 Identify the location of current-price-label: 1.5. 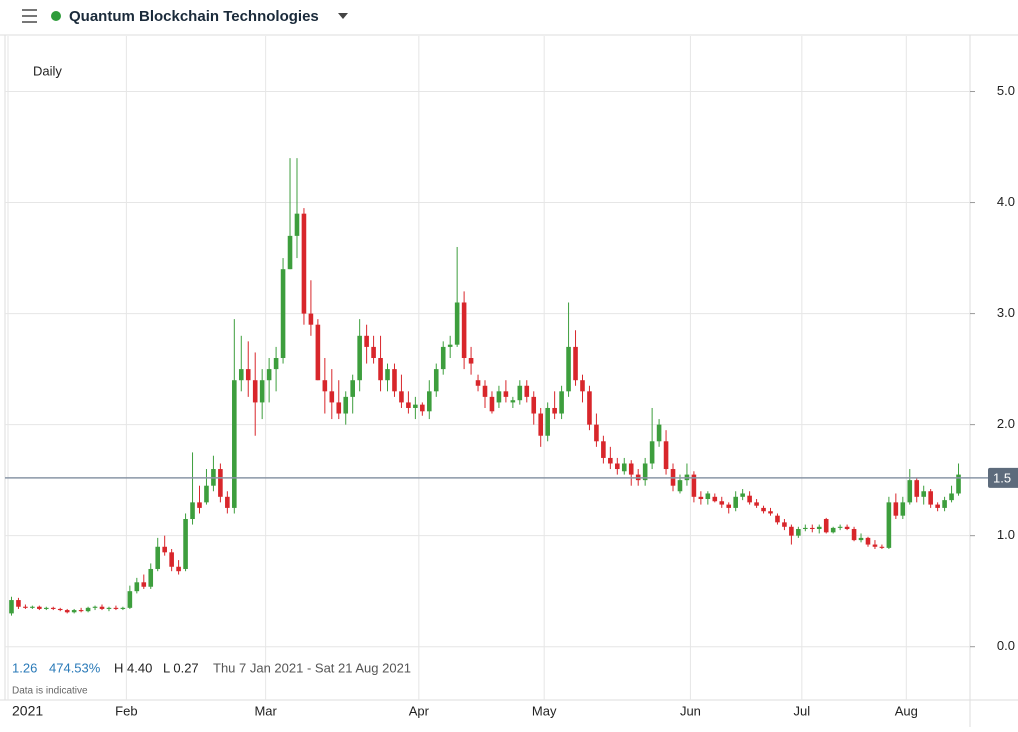
(1002, 477).